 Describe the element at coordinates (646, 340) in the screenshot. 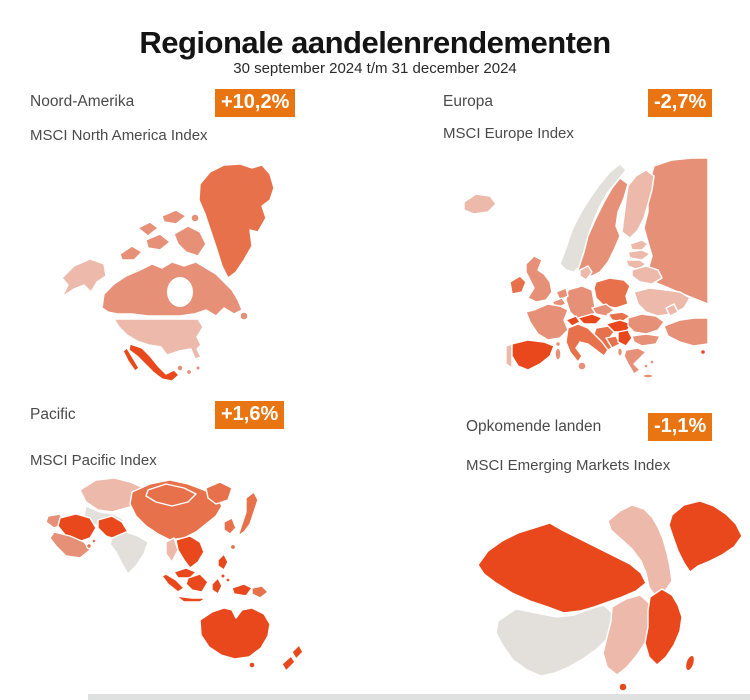

I see `country-bulgaria` at that location.